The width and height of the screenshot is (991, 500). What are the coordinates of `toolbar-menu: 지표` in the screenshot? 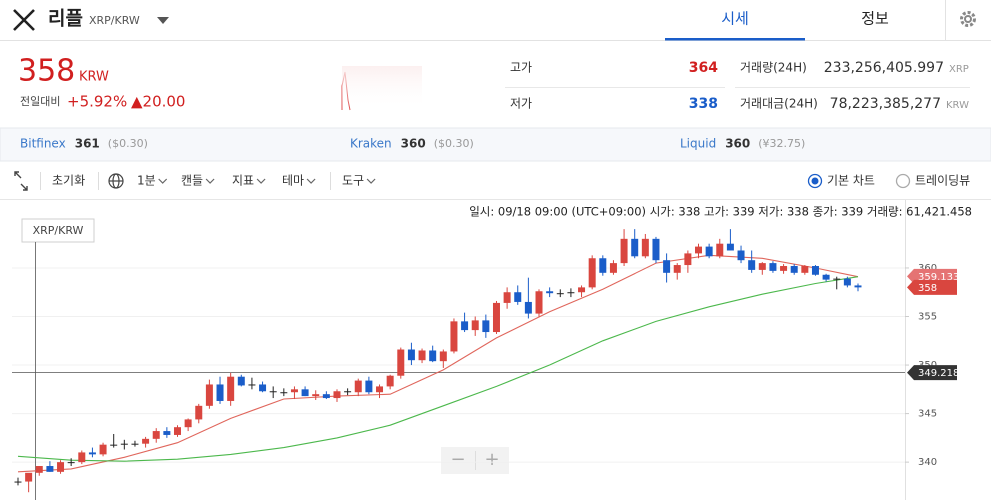 It's located at (243, 181).